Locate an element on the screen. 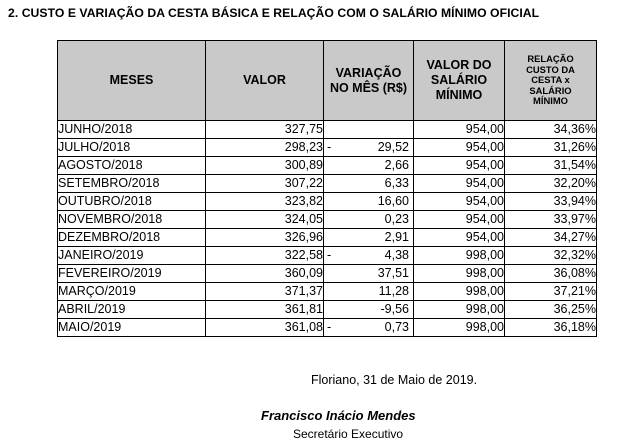  cell-mes: MARÇO/2019 is located at coordinates (131, 291).